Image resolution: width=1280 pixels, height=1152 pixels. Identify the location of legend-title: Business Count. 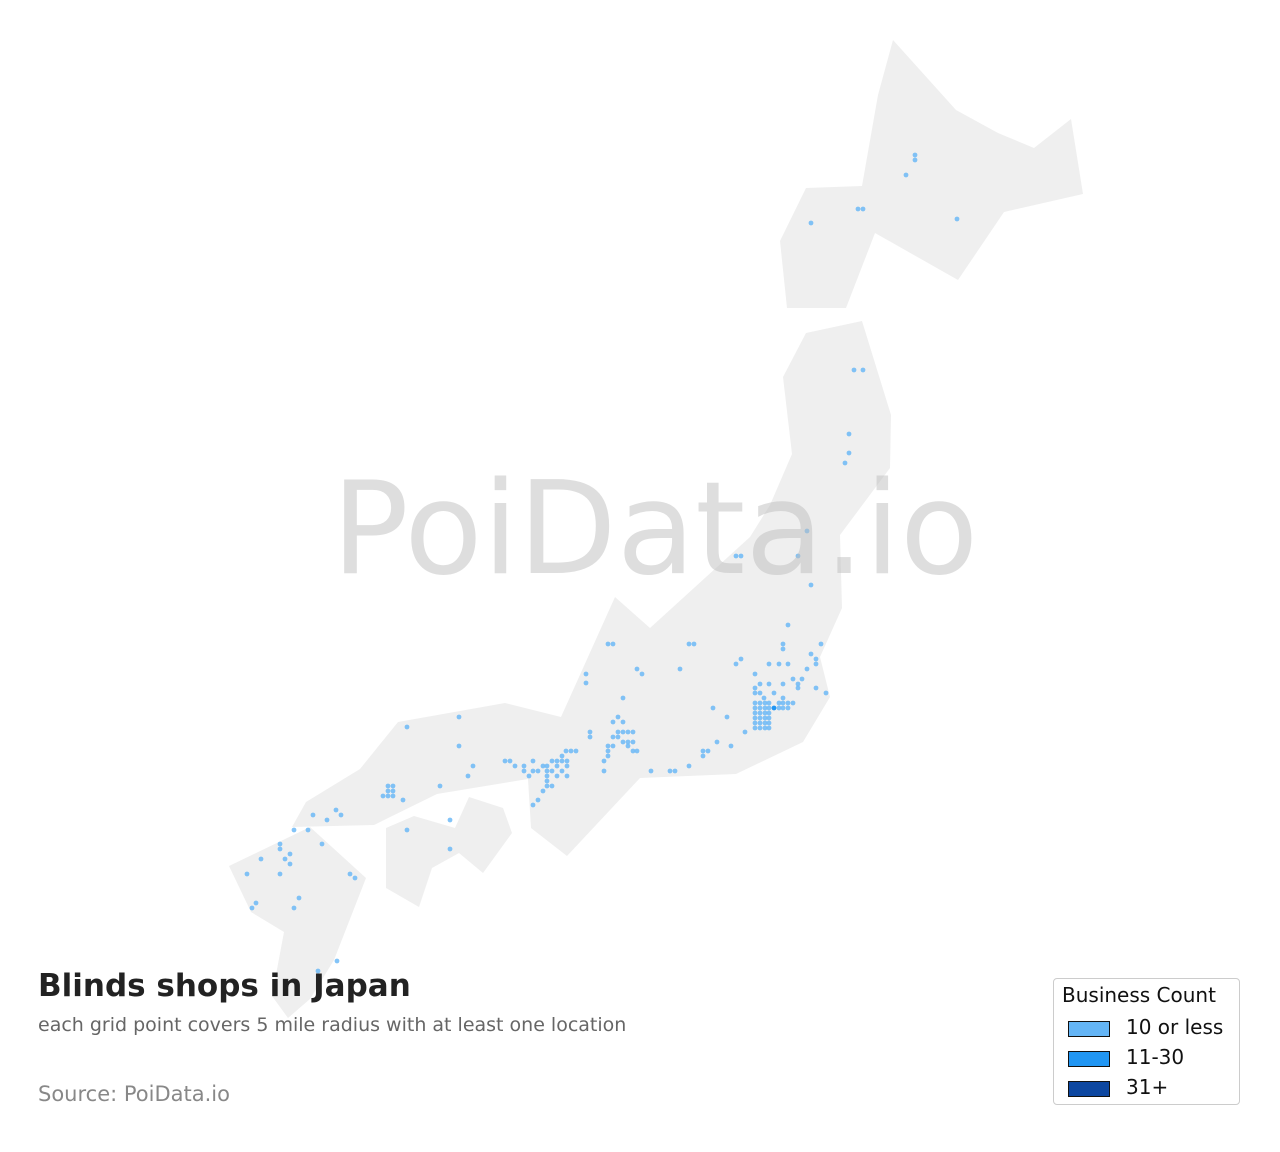
(1139, 995).